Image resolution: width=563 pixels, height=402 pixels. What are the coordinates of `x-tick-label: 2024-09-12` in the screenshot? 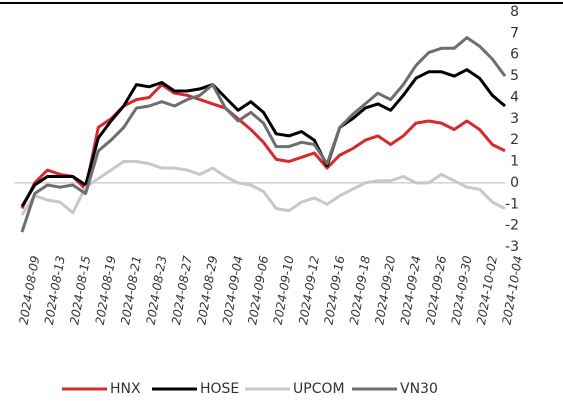 It's located at (309, 290).